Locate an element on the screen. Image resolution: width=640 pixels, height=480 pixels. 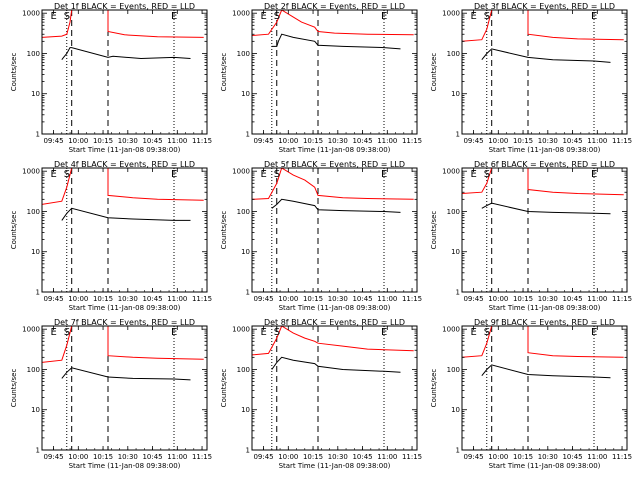
panel-title: Det 7f BLACK = Events, RED = LLD is located at coordinates (124, 322).